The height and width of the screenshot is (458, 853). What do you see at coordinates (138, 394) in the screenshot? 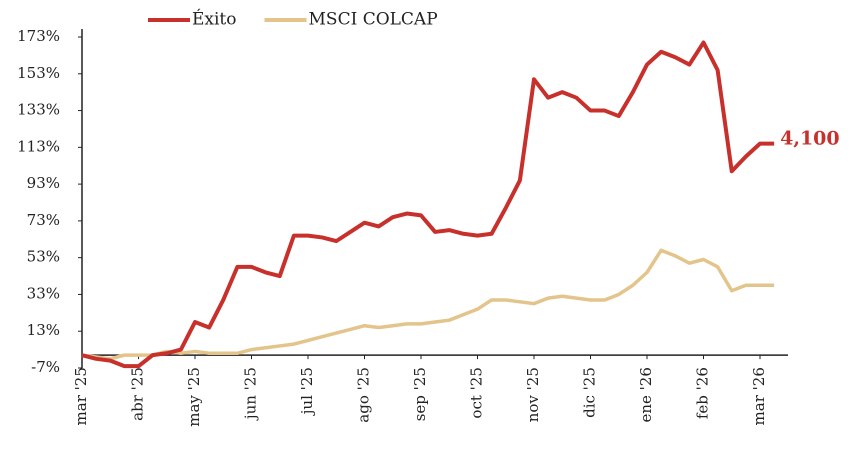
I see `x-tick-label: abr '25` at bounding box center [138, 394].